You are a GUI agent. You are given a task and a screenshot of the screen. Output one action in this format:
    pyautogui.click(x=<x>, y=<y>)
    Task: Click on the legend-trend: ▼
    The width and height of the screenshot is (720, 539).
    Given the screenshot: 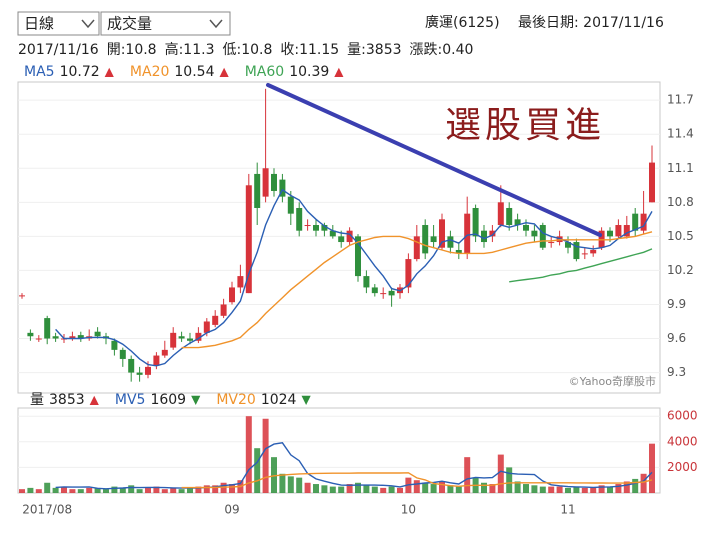 What is the action you would take?
    pyautogui.click(x=306, y=400)
    